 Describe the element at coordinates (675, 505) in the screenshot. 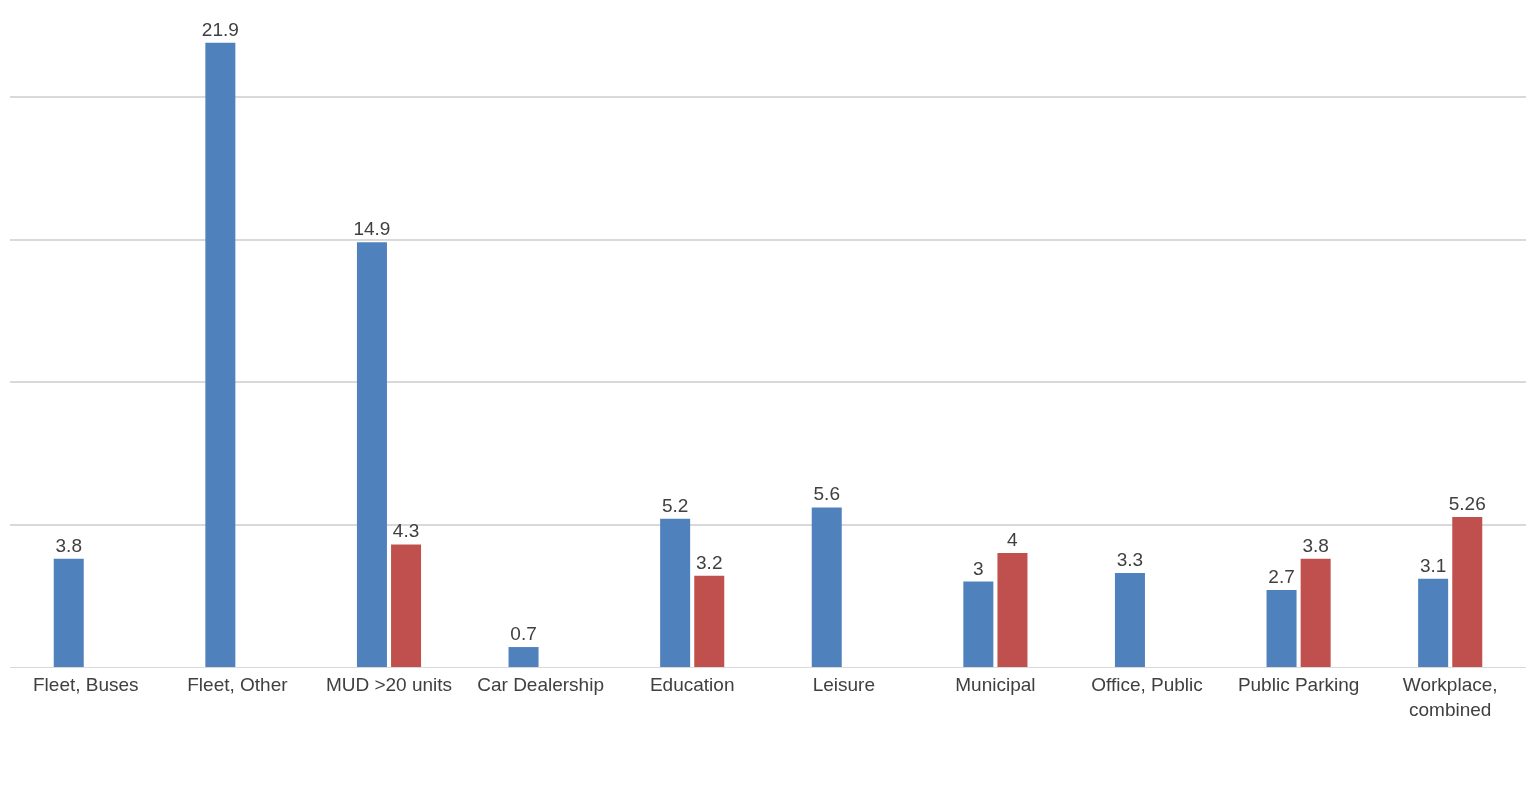

I see `data-label: 5.2` at that location.